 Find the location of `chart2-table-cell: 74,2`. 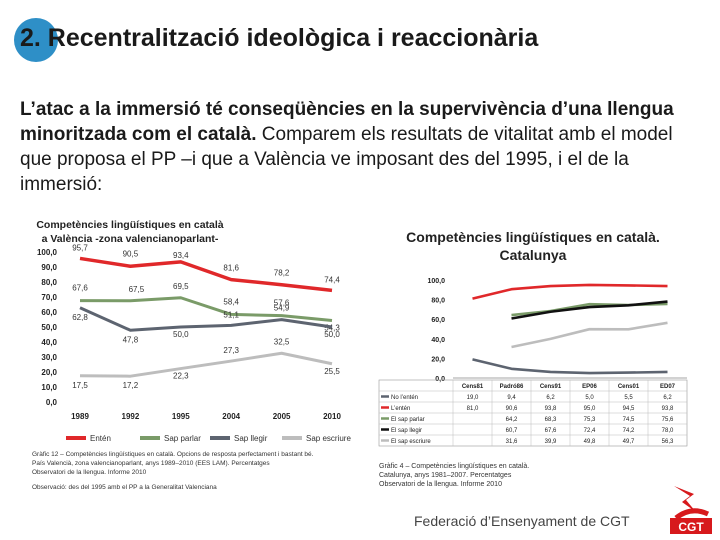

chart2-table-cell: 74,2 is located at coordinates (629, 431).